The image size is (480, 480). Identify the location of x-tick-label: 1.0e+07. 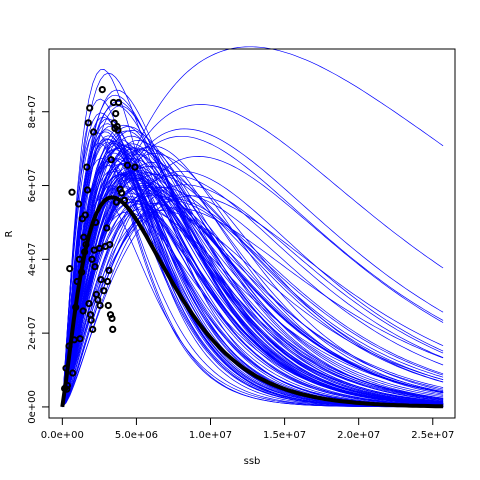
(210, 435).